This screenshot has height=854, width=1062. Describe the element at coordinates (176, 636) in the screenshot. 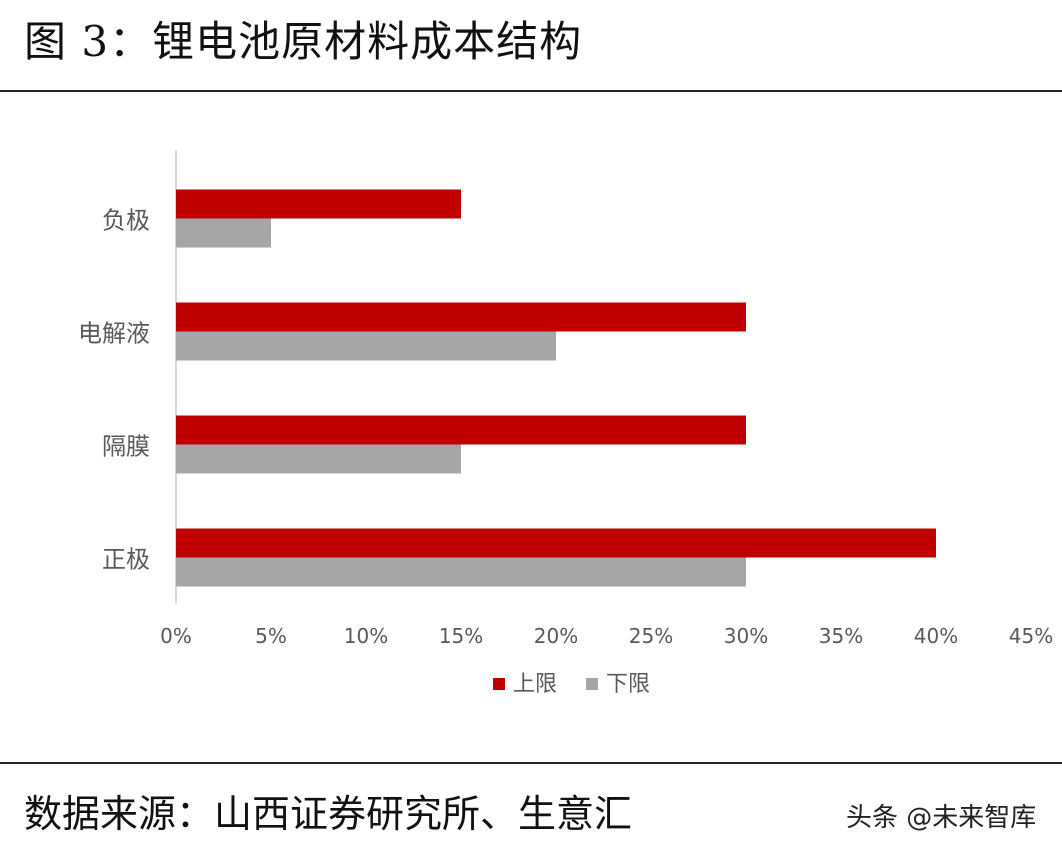

I see `x-tick-label: 0%` at that location.